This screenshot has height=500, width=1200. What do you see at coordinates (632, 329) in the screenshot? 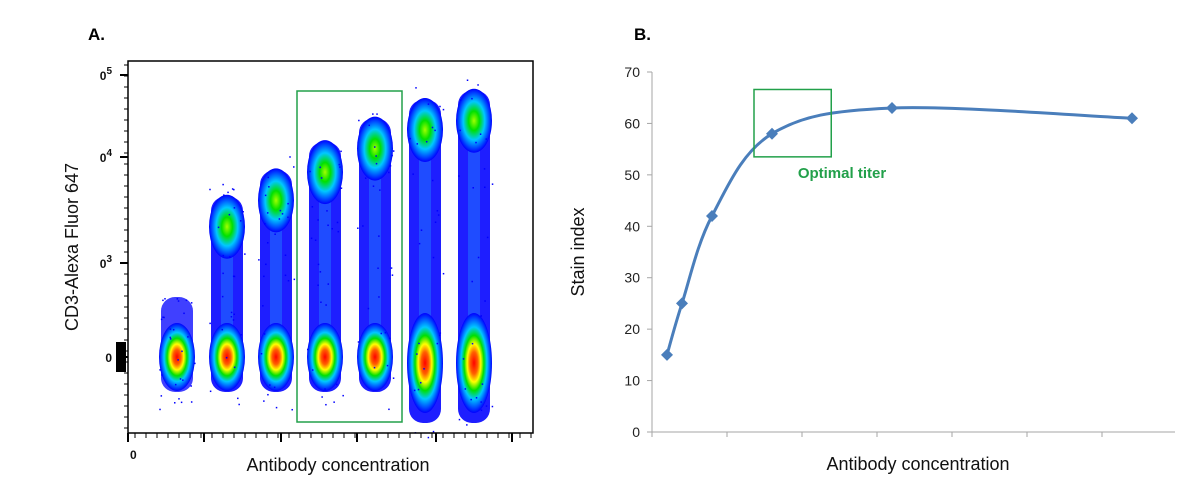
I see `b-y-tick-label: 20` at bounding box center [632, 329].